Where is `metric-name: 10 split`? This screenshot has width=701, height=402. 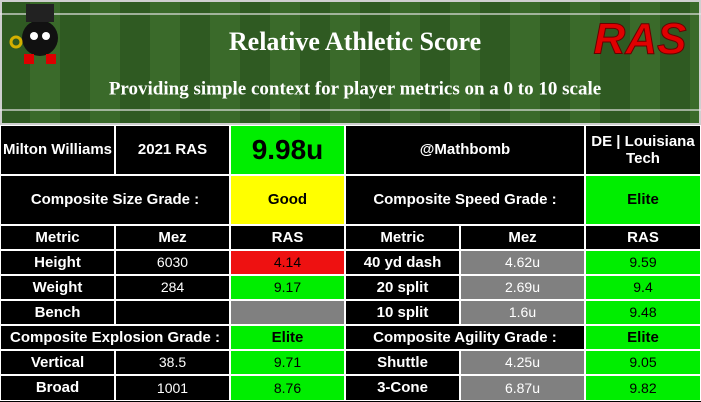 metric-name: 10 split is located at coordinates (402, 312).